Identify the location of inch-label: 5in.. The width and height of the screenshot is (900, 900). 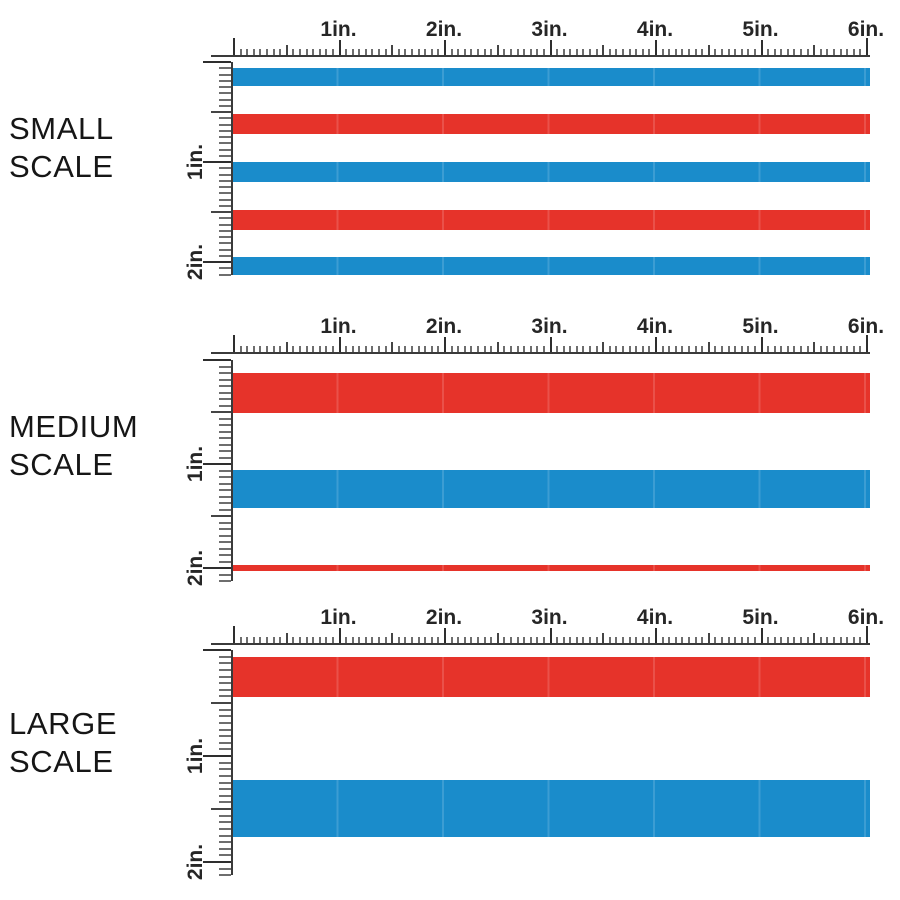
(760, 326).